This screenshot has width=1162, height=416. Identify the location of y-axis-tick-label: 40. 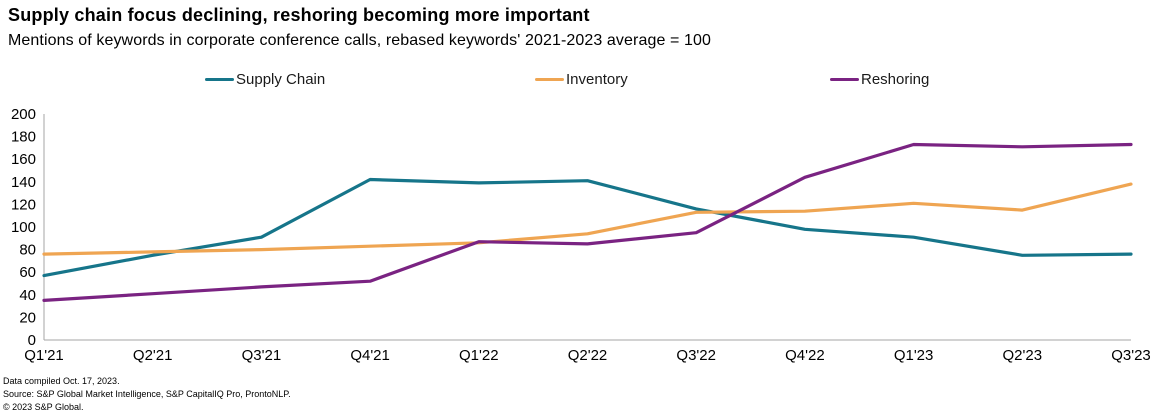
(27, 295).